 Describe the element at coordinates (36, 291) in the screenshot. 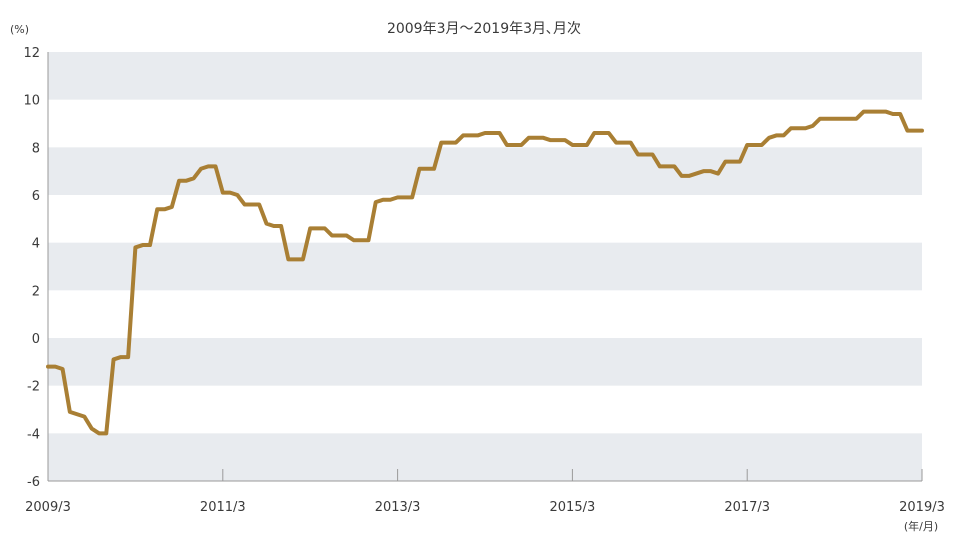

I see `y-tick-label: 2` at that location.